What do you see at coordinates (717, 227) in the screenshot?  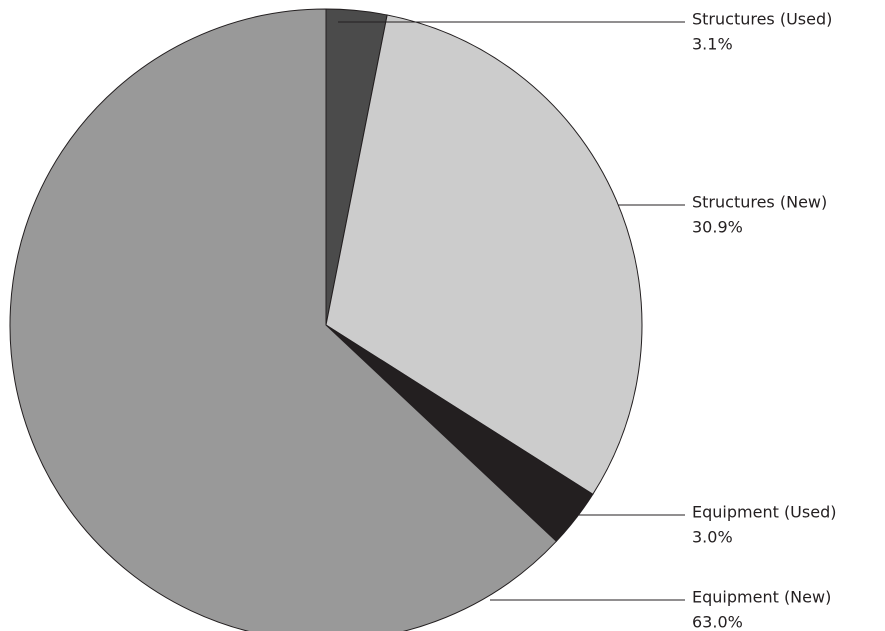 I see `slice-value: 30.9%` at bounding box center [717, 227].